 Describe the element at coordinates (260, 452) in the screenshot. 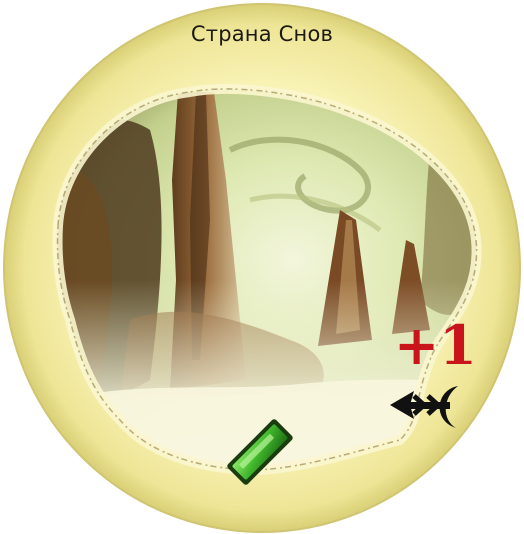

I see `green-gem-icon` at that location.